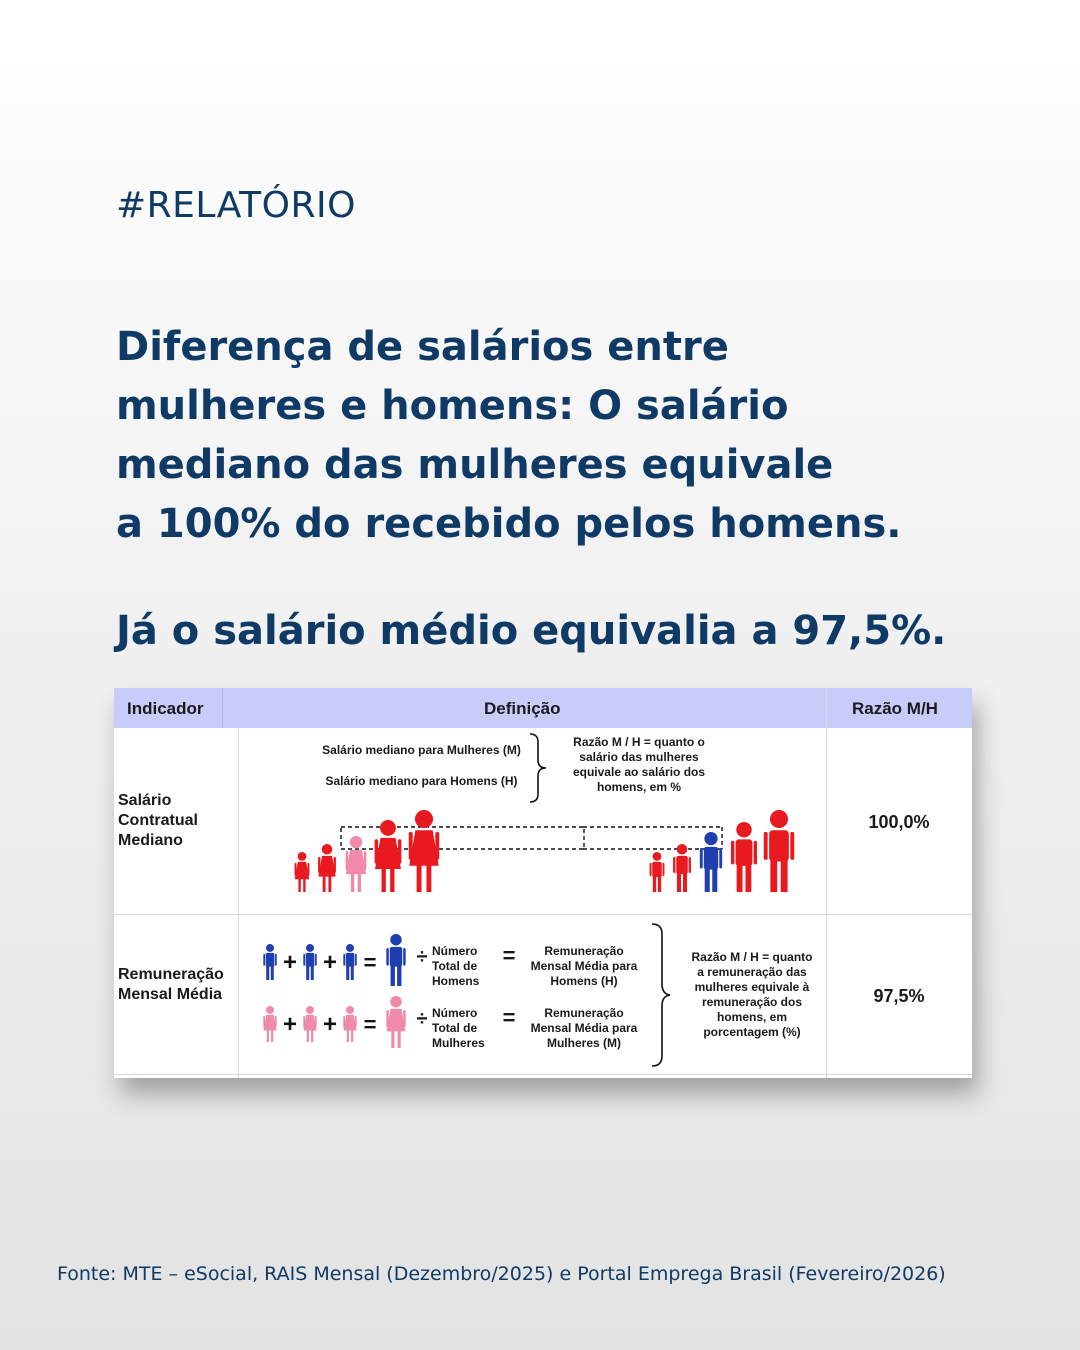 This screenshot has height=1350, width=1080. Describe the element at coordinates (145, 800) in the screenshot. I see `indicator-line: Salário` at that location.